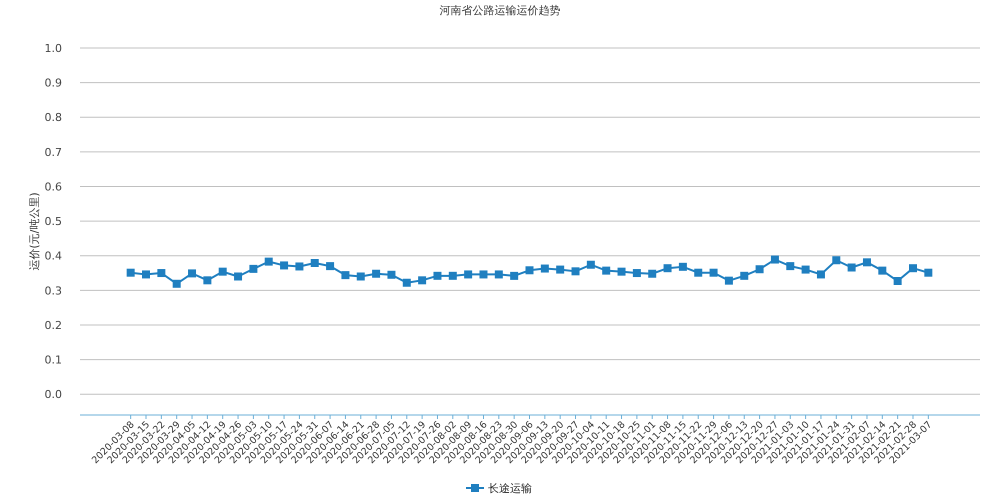 The width and height of the screenshot is (1000, 500). Describe the element at coordinates (53, 256) in the screenshot. I see `y-tick-label: 0.4` at that location.